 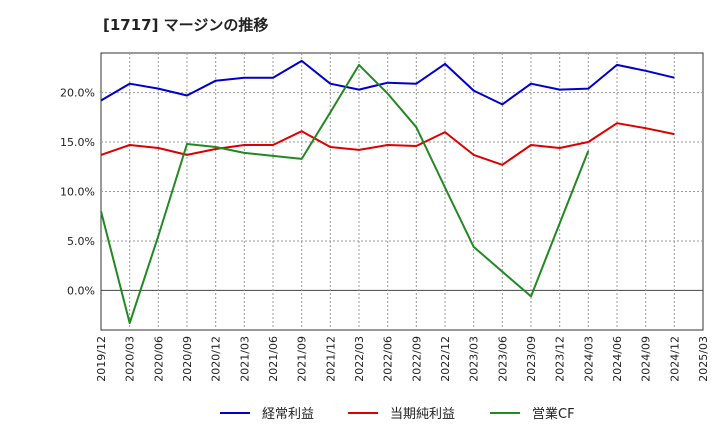 What do you see at coordinates (302, 359) in the screenshot?
I see `x-tick-label: 2021/09` at bounding box center [302, 359].